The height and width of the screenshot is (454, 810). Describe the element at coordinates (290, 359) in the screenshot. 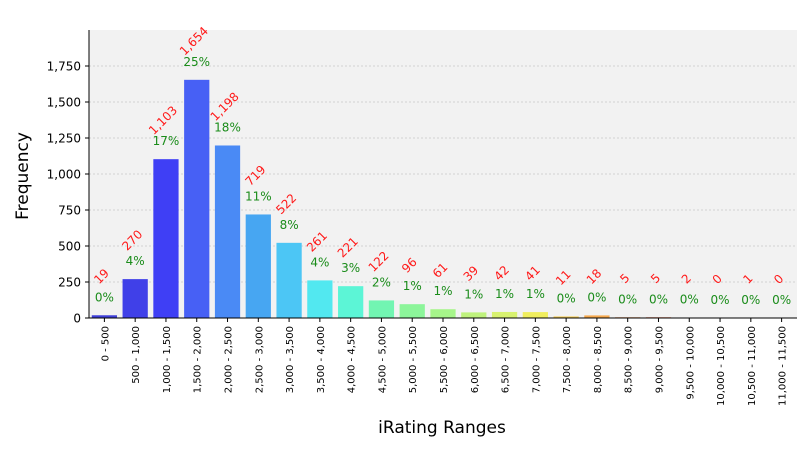

I see `x-tick-label: 3,000 - 3,500` at that location.